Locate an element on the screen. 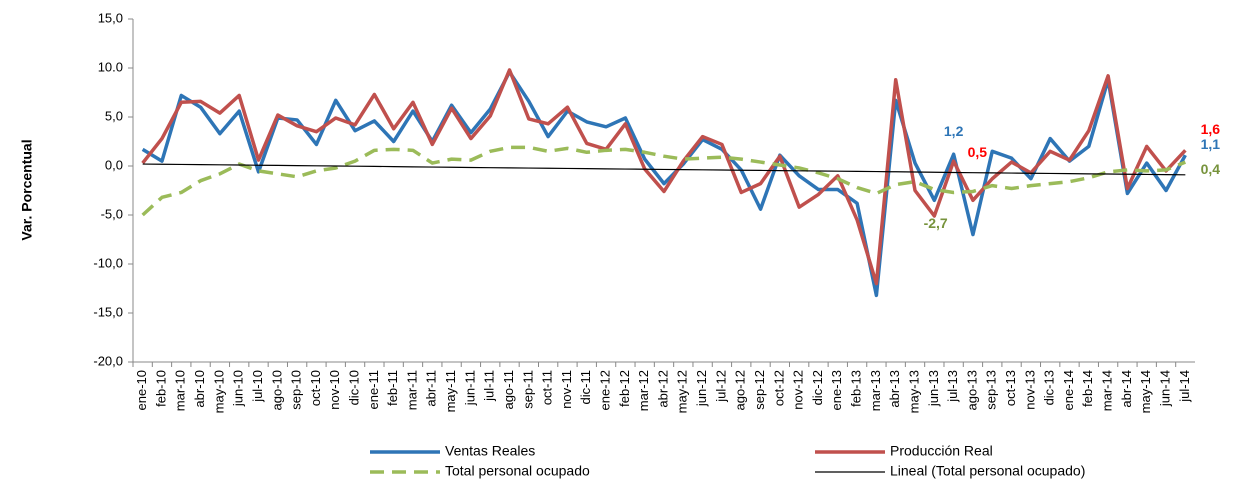 Image resolution: width=1244 pixels, height=487 pixels. x-tick-label: sep-12 is located at coordinates (759, 390).